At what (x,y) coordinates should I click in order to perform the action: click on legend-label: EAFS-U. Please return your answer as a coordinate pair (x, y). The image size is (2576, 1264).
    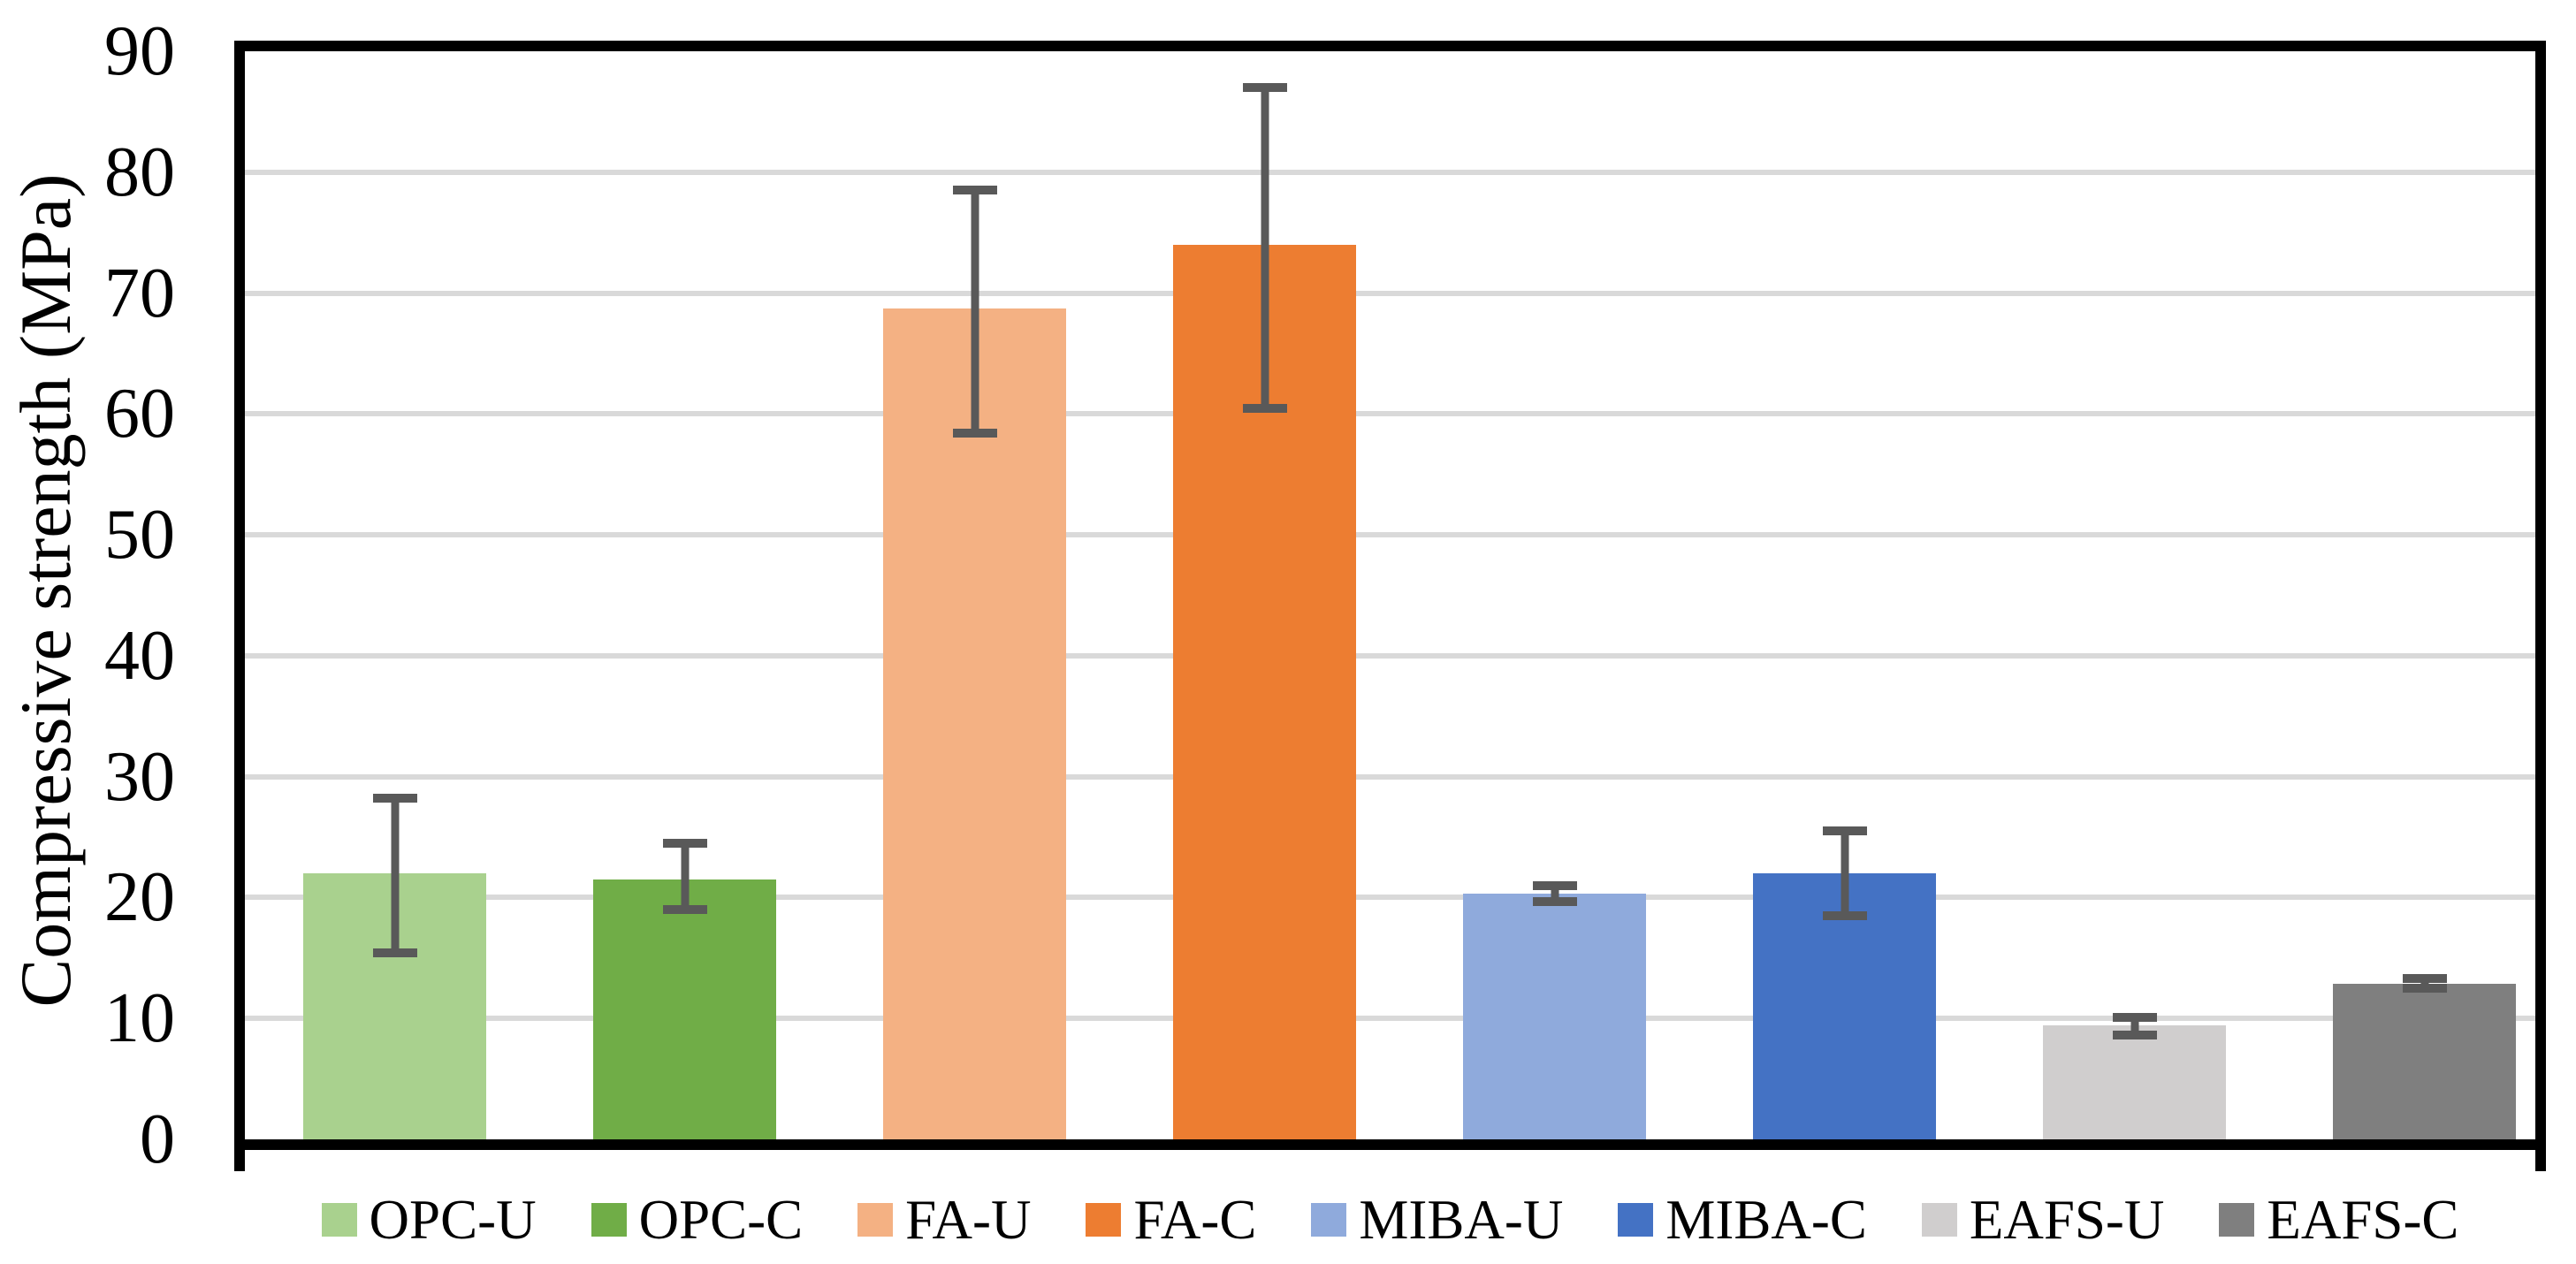
    Looking at the image, I should click on (2067, 1219).